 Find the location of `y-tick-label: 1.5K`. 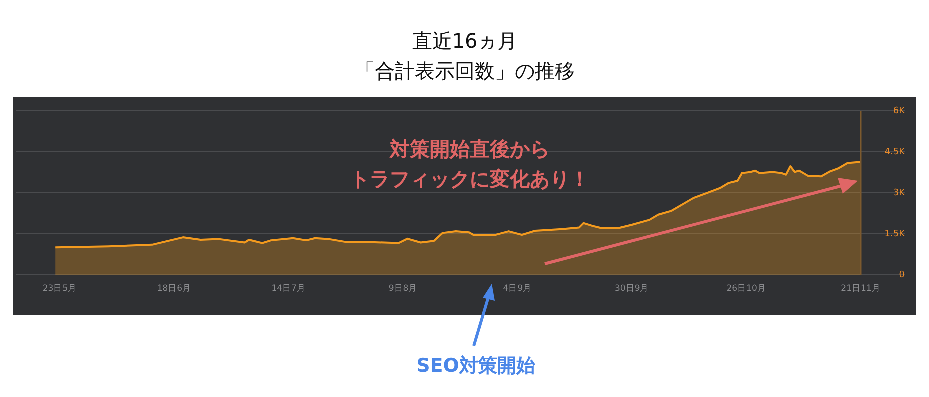

y-tick-label: 1.5K is located at coordinates (895, 234).